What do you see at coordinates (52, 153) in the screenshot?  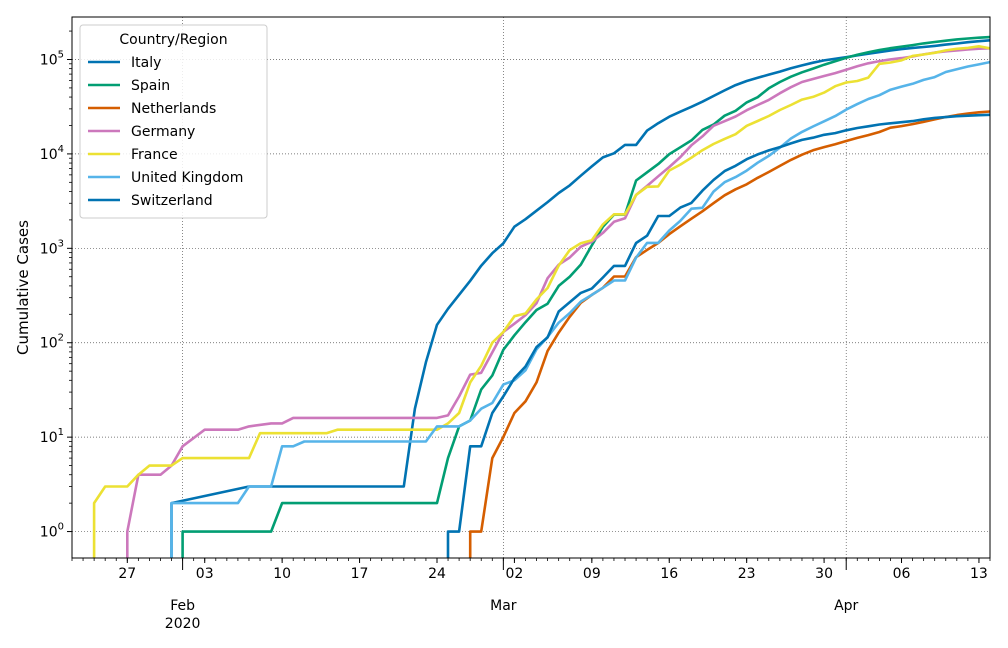 I see `y-tick-label: 10⁴` at bounding box center [52, 153].